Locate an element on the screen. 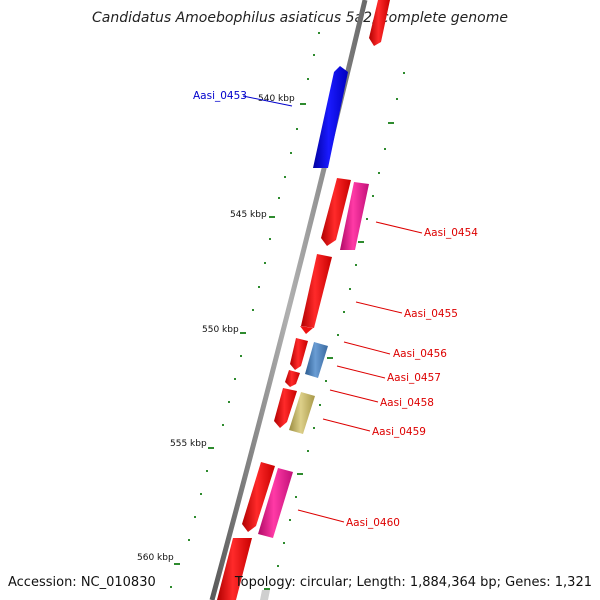  pos-label-560: 560 kbp is located at coordinates (155, 558).